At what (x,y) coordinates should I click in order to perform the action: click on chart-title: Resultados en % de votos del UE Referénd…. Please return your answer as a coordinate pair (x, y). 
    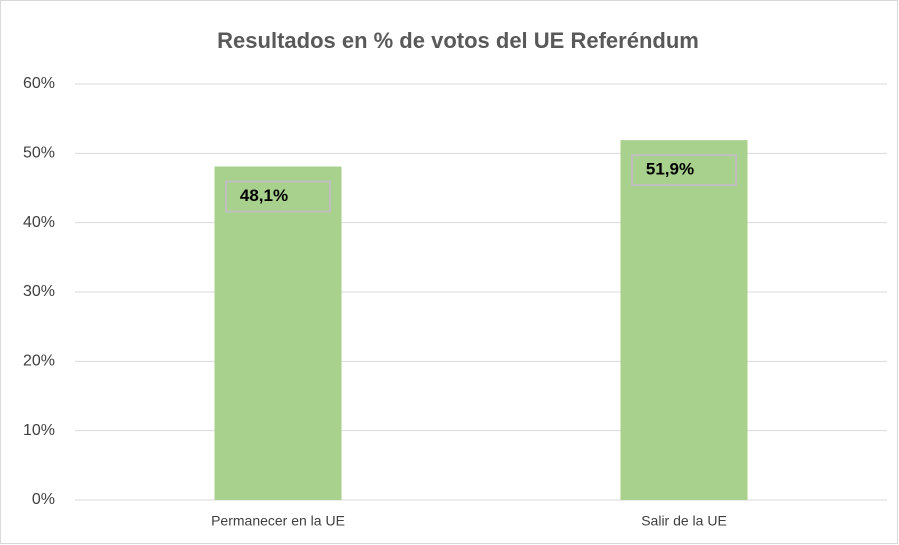
    Looking at the image, I should click on (458, 40).